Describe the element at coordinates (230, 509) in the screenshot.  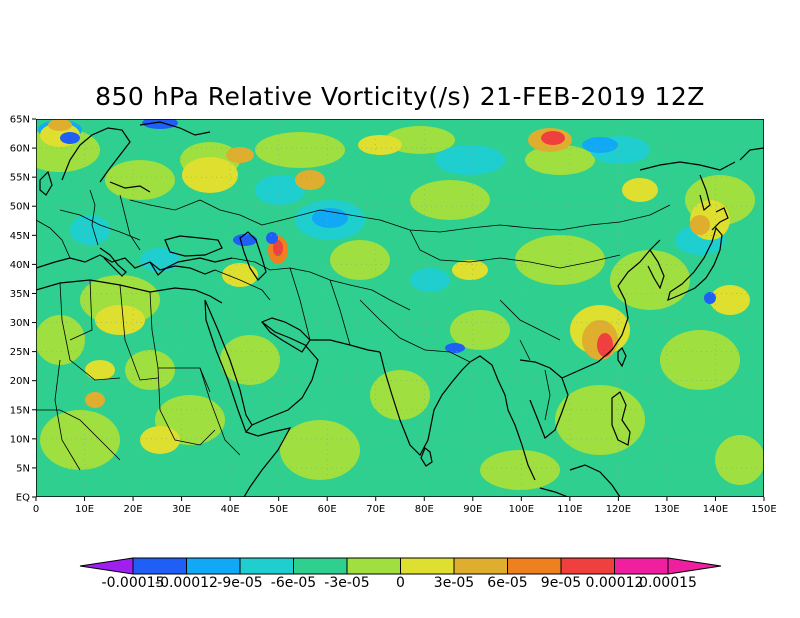
I see `lon-tick-label: 40E` at that location.